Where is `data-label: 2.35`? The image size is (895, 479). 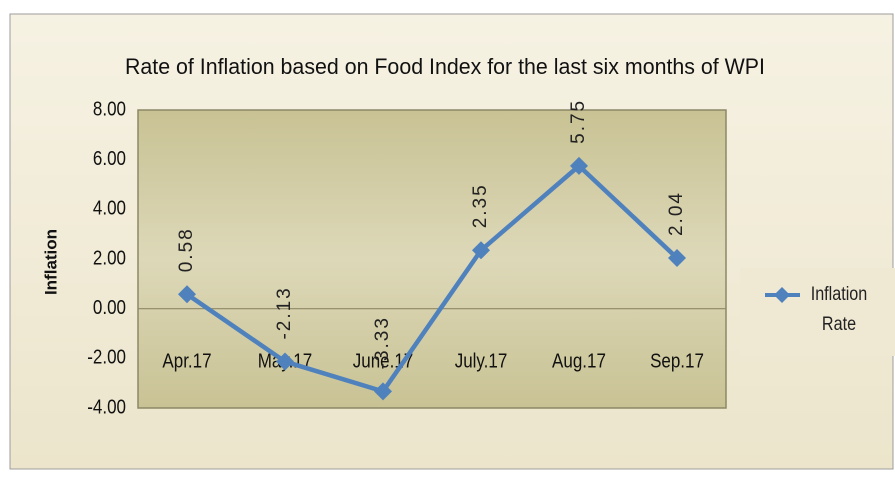
data-label: 2.35 is located at coordinates (480, 205).